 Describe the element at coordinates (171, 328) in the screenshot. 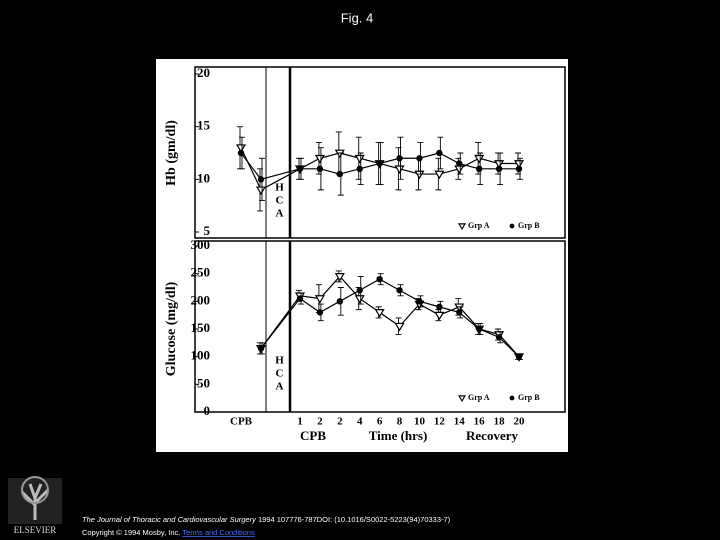

I see `y-axis-label: Glucose (mg/dl)` at that location.